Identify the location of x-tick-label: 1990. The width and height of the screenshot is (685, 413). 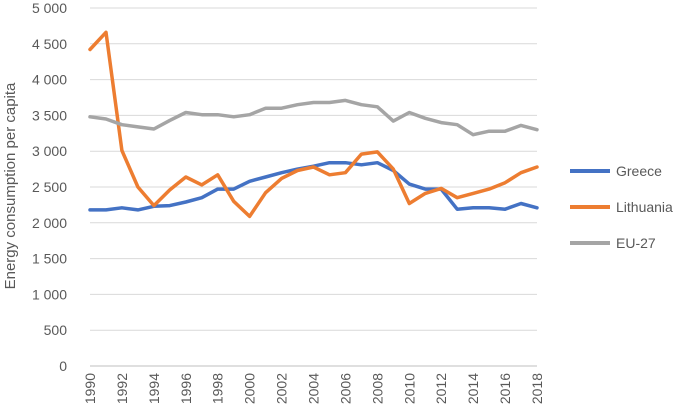
(90, 388).